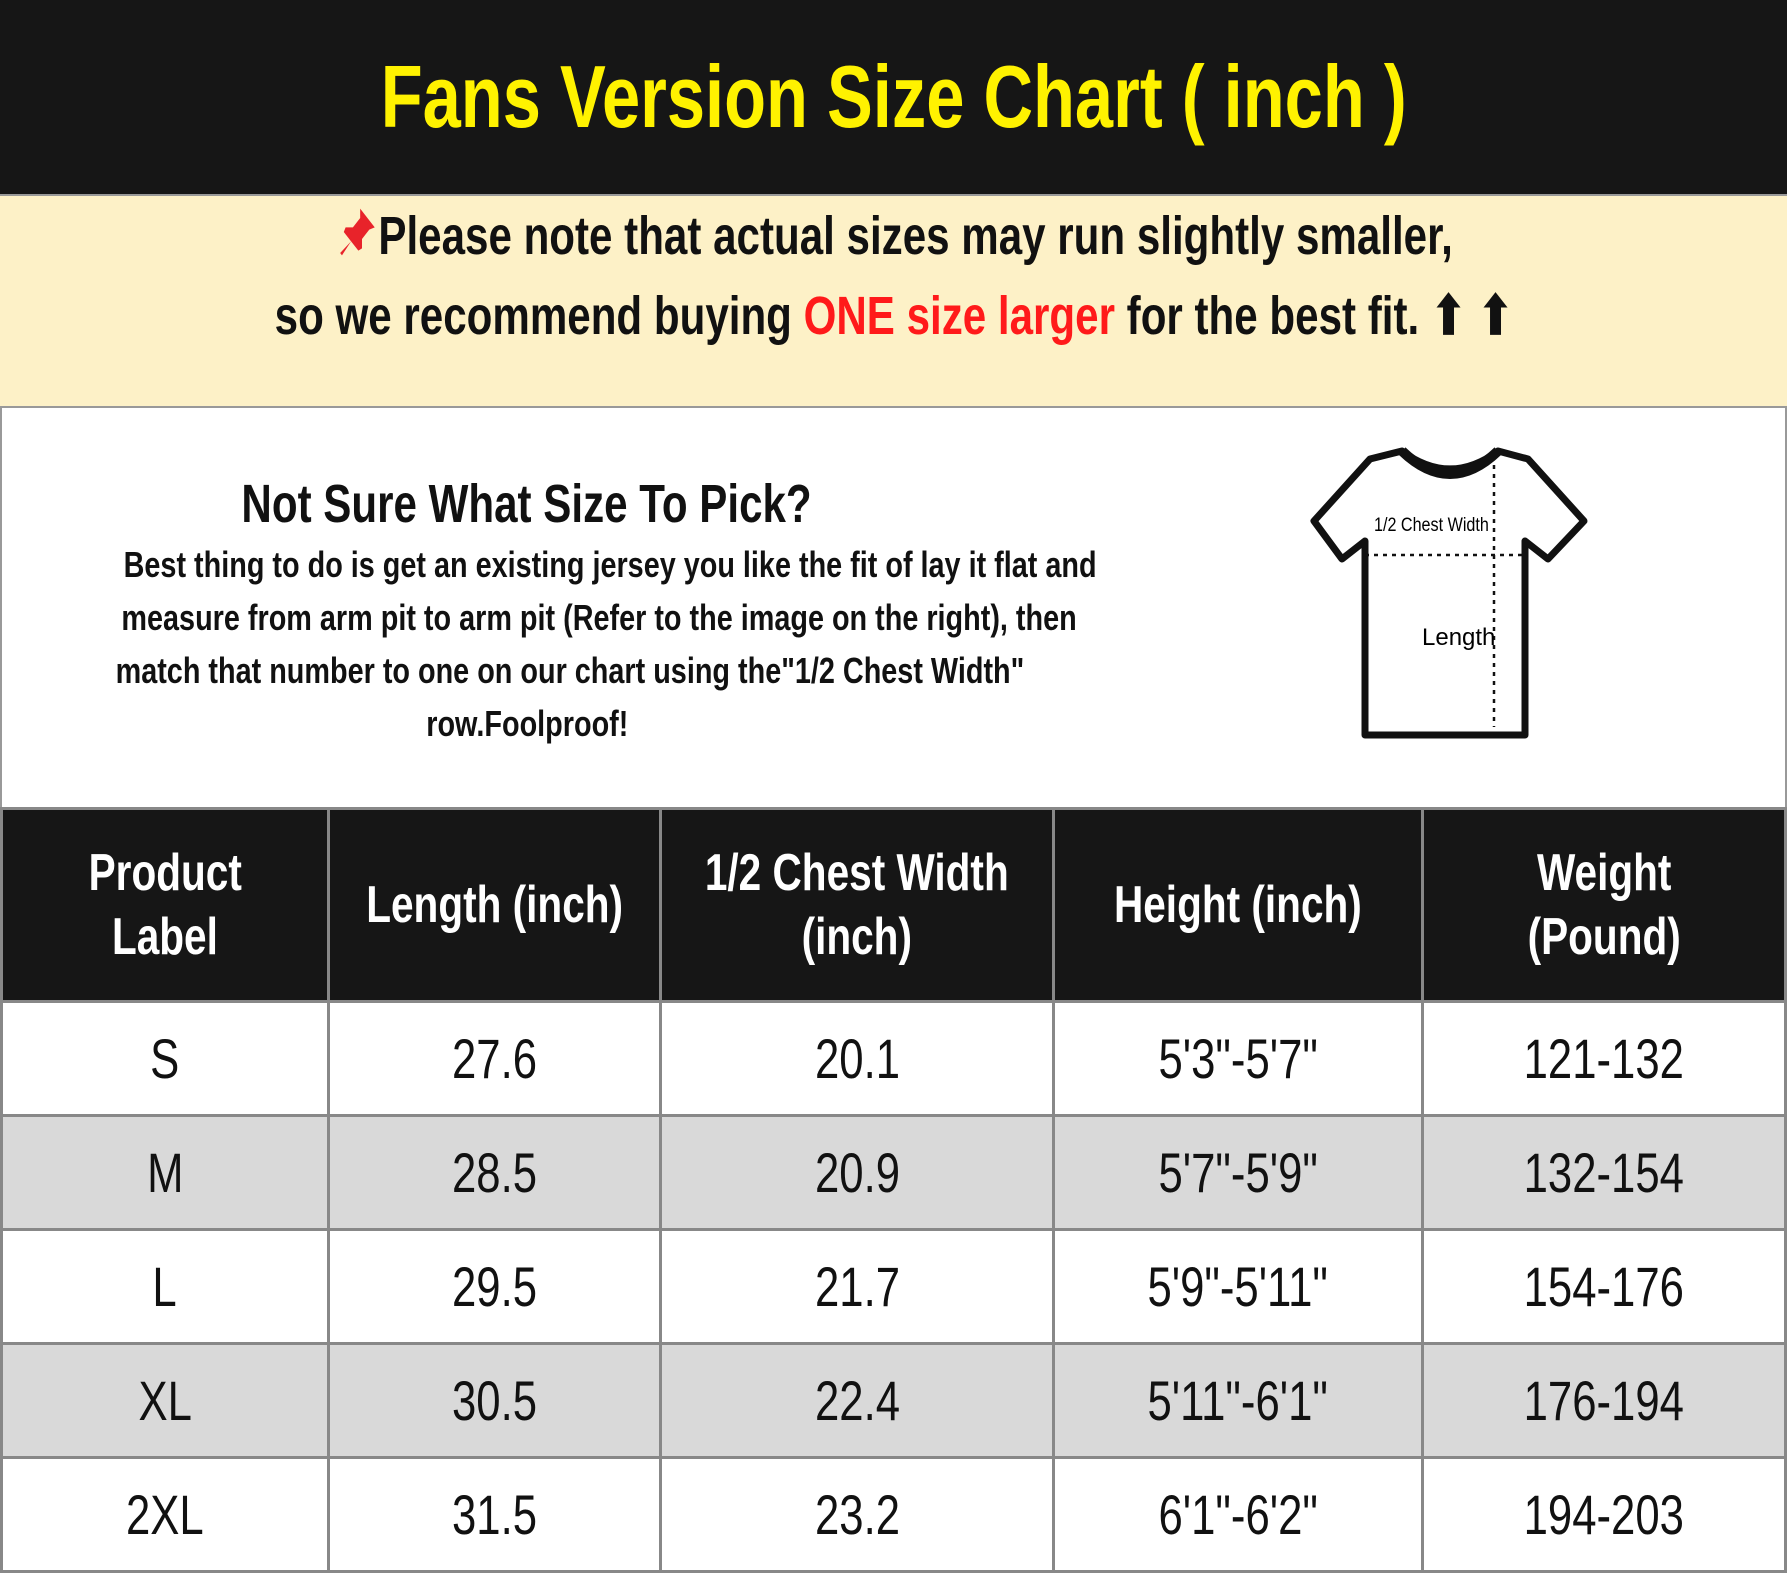 The height and width of the screenshot is (1573, 1787). I want to click on col-header-weight: Weight (Pound), so click(1603, 905).